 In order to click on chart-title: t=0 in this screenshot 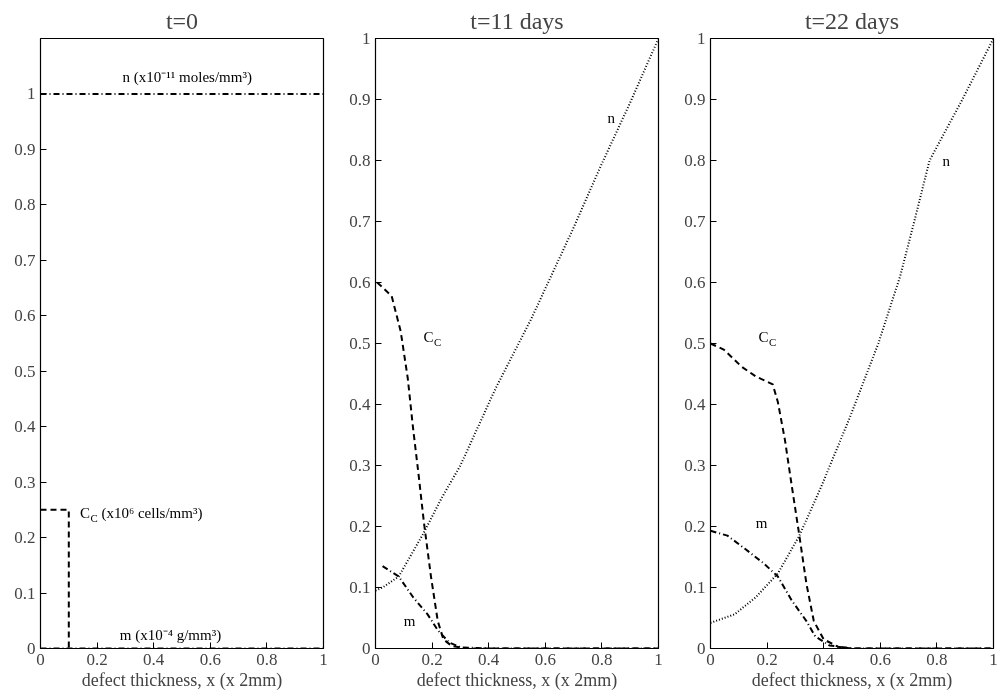, I will do `click(182, 20)`.